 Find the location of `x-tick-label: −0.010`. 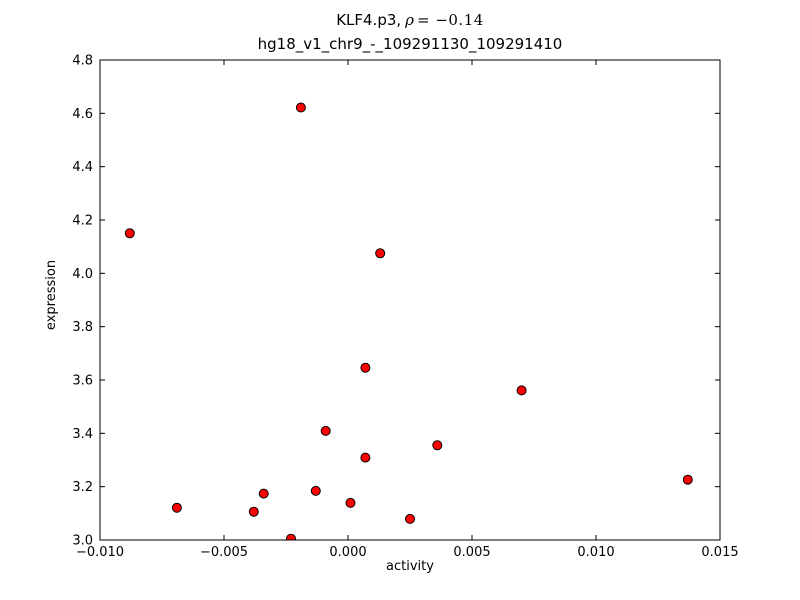

x-tick-label: −0.010 is located at coordinates (100, 552).